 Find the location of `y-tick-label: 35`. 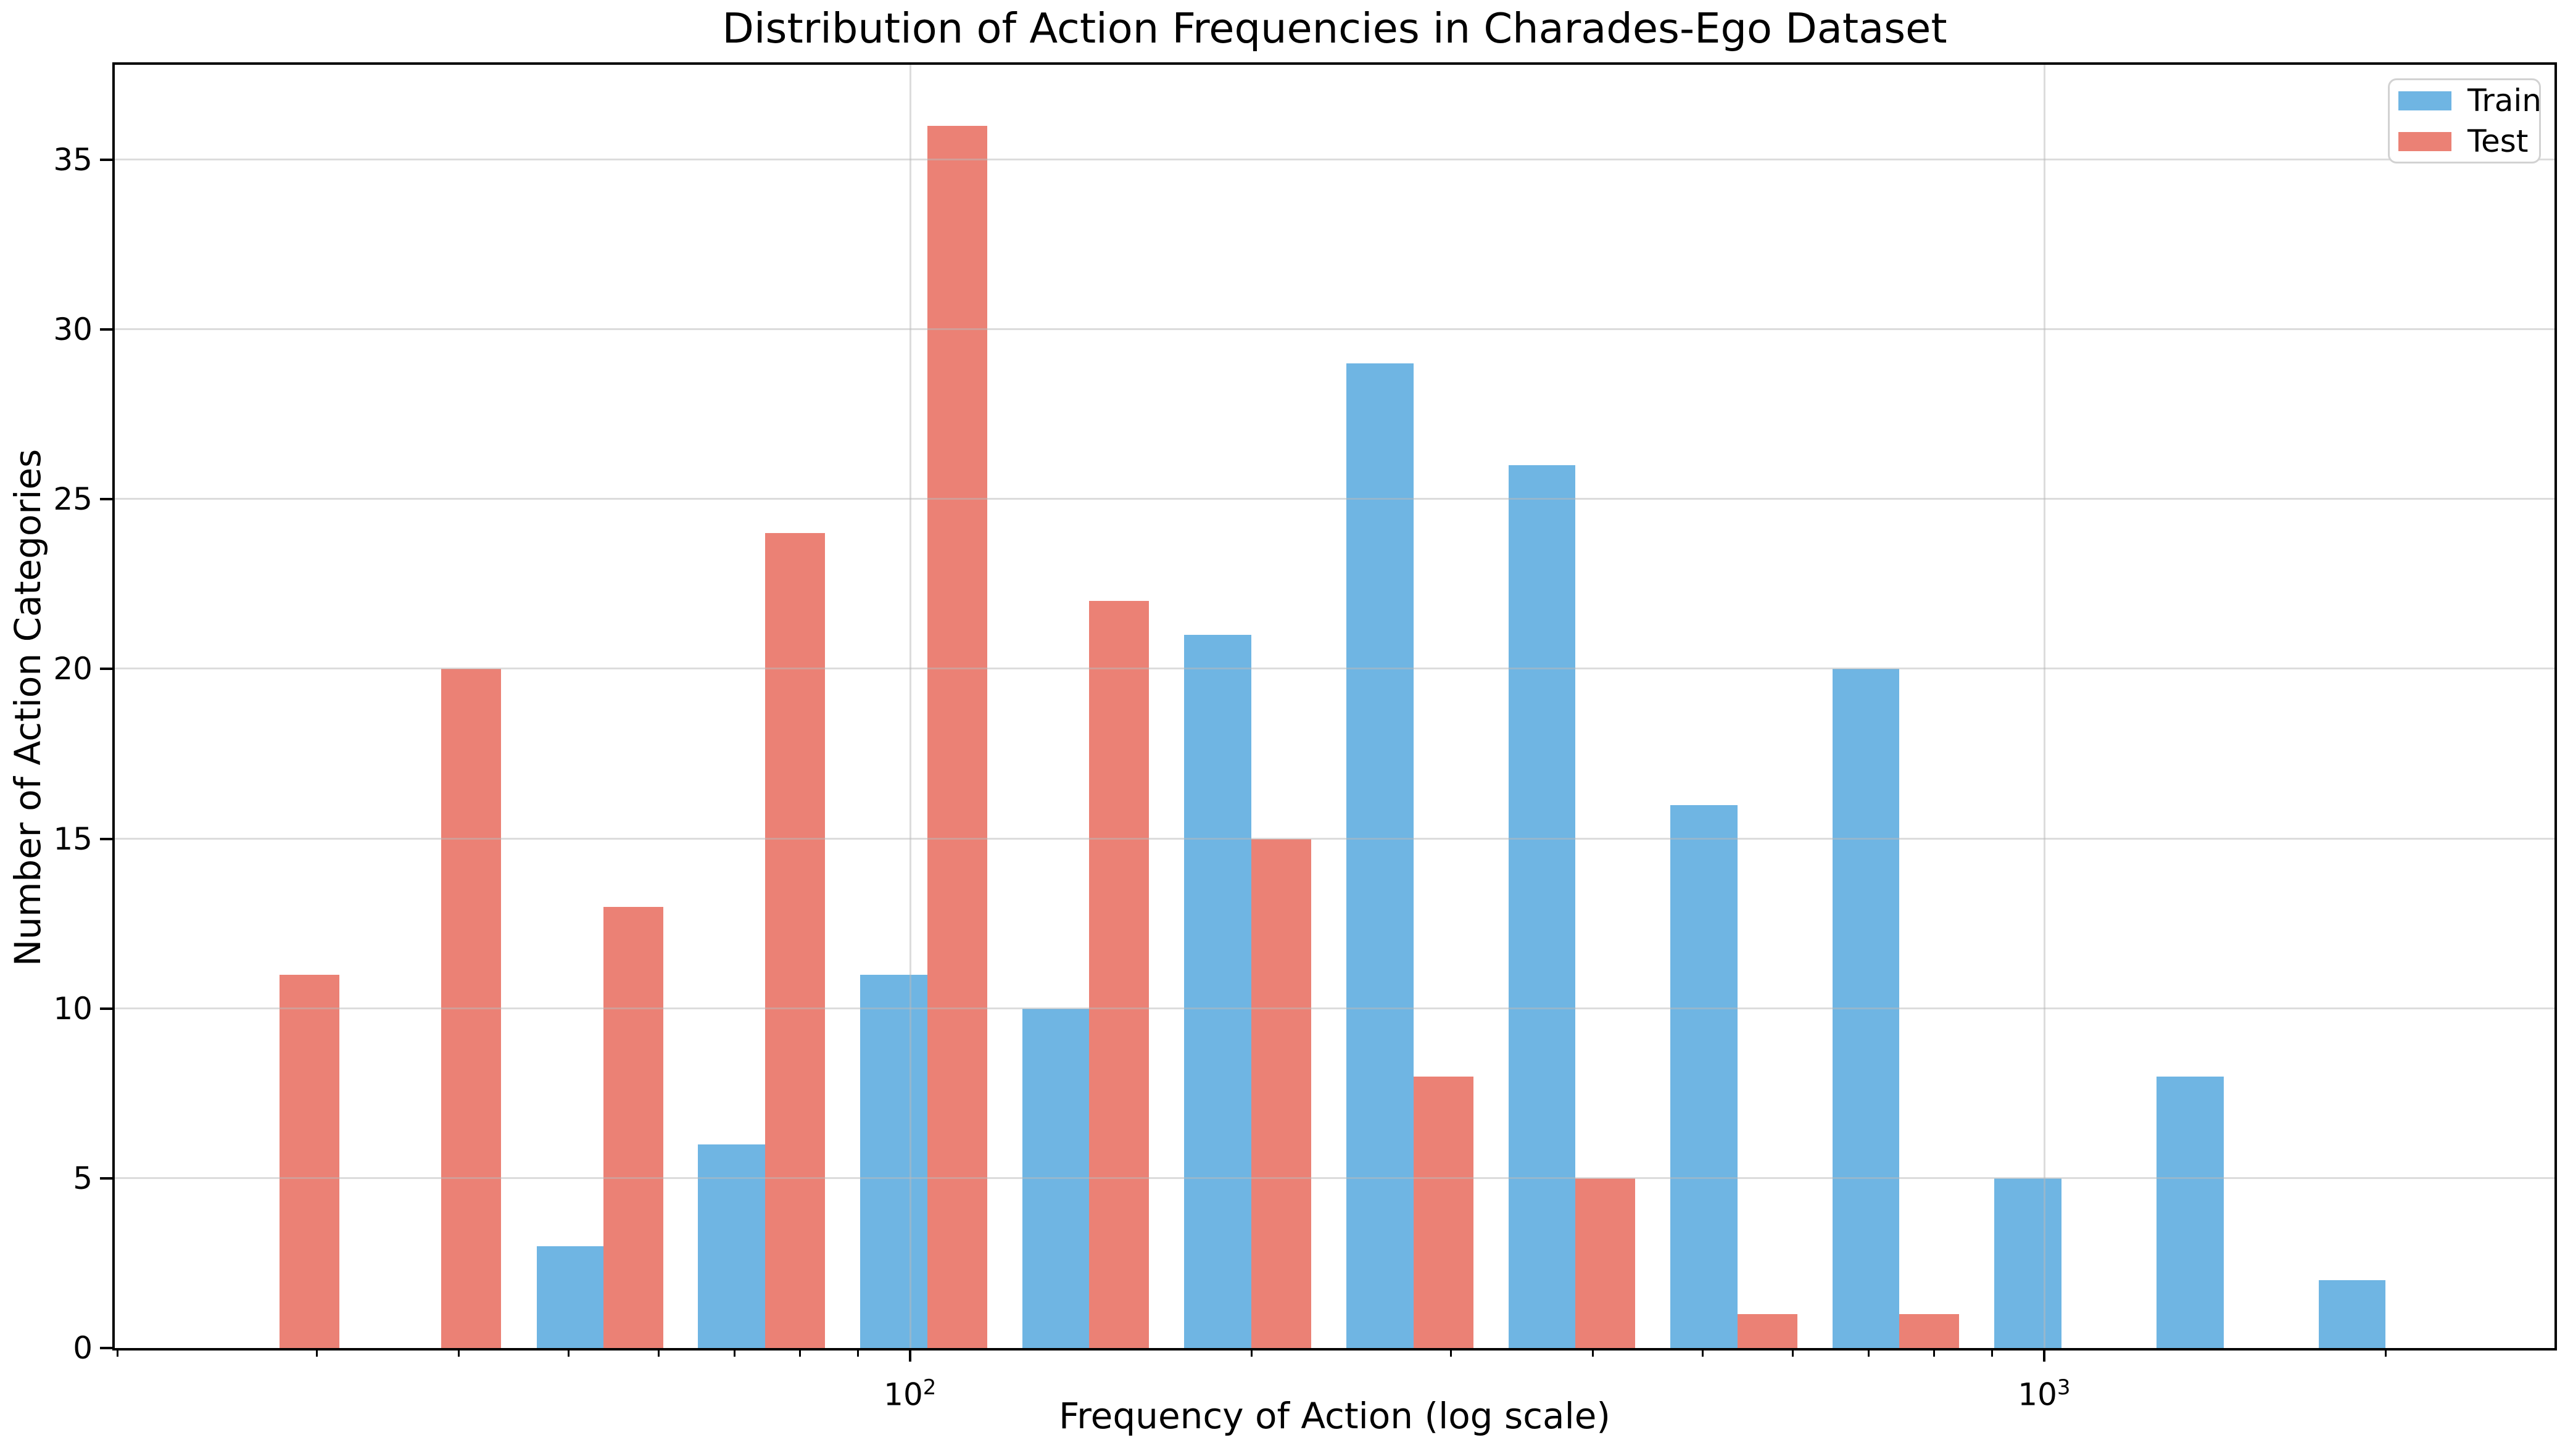

y-tick-label: 35 is located at coordinates (73, 160).